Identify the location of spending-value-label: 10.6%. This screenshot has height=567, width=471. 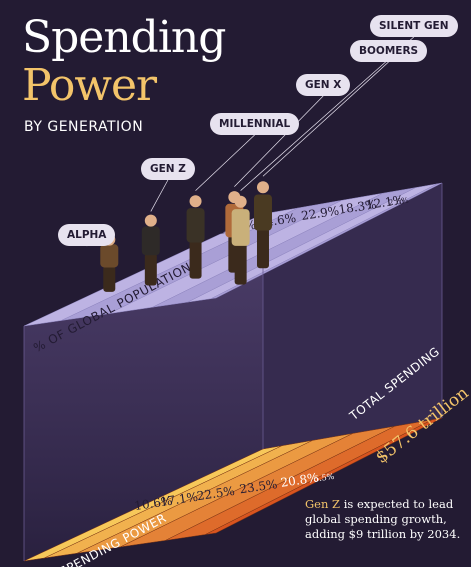
(153, 503).